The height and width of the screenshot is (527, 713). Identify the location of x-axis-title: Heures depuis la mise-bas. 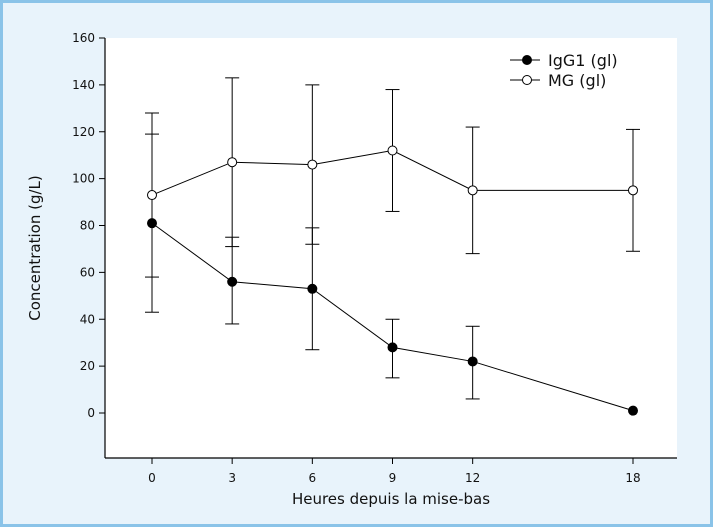
(391, 499).